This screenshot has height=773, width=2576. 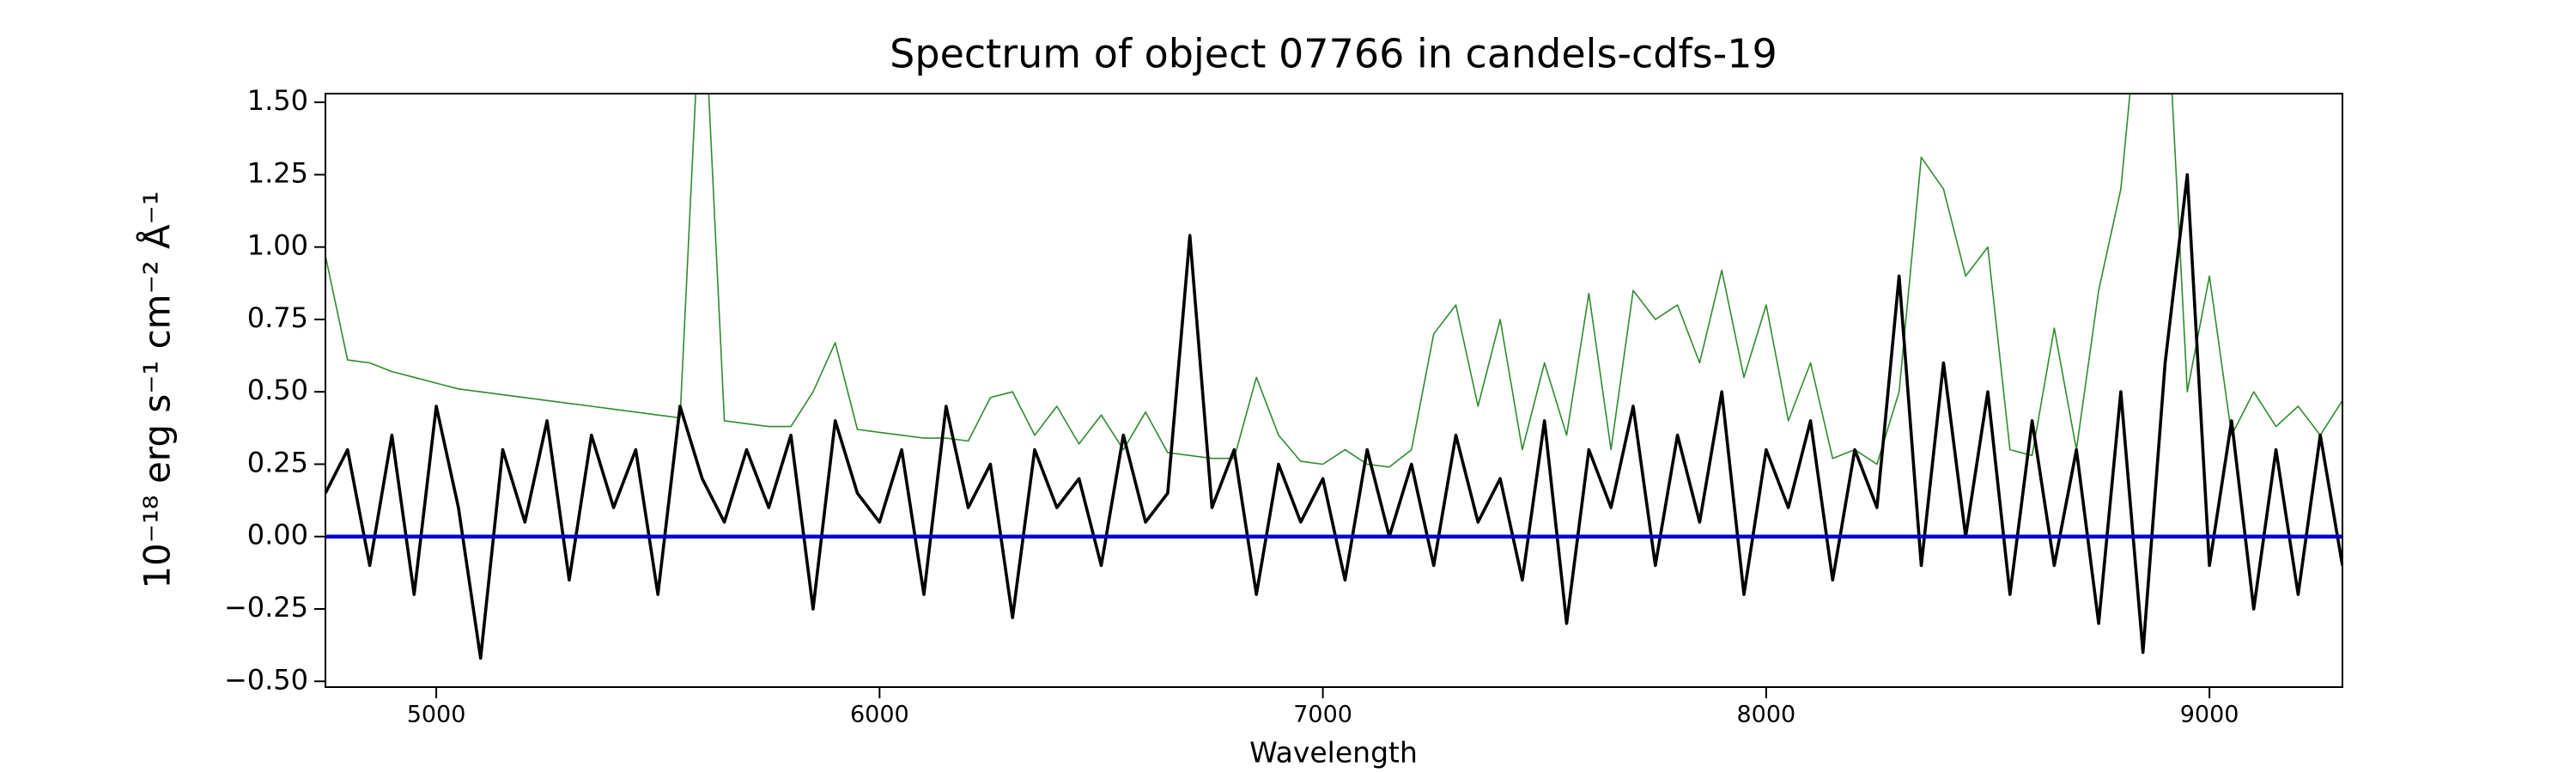 What do you see at coordinates (278, 535) in the screenshot?
I see `y-tick-label: 0.00` at bounding box center [278, 535].